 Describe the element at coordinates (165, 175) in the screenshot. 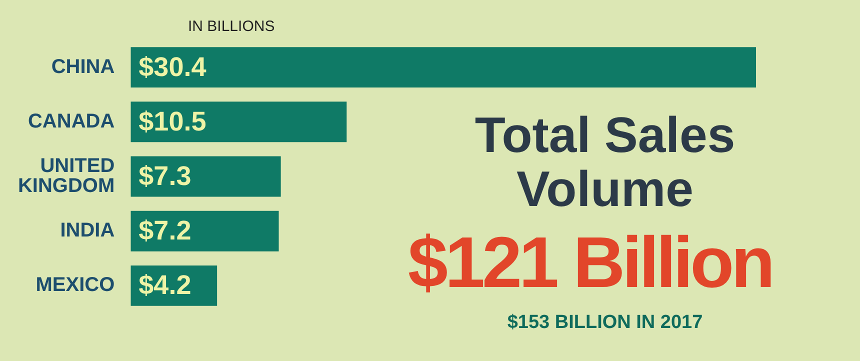

I see `data-label: $7.3` at that location.